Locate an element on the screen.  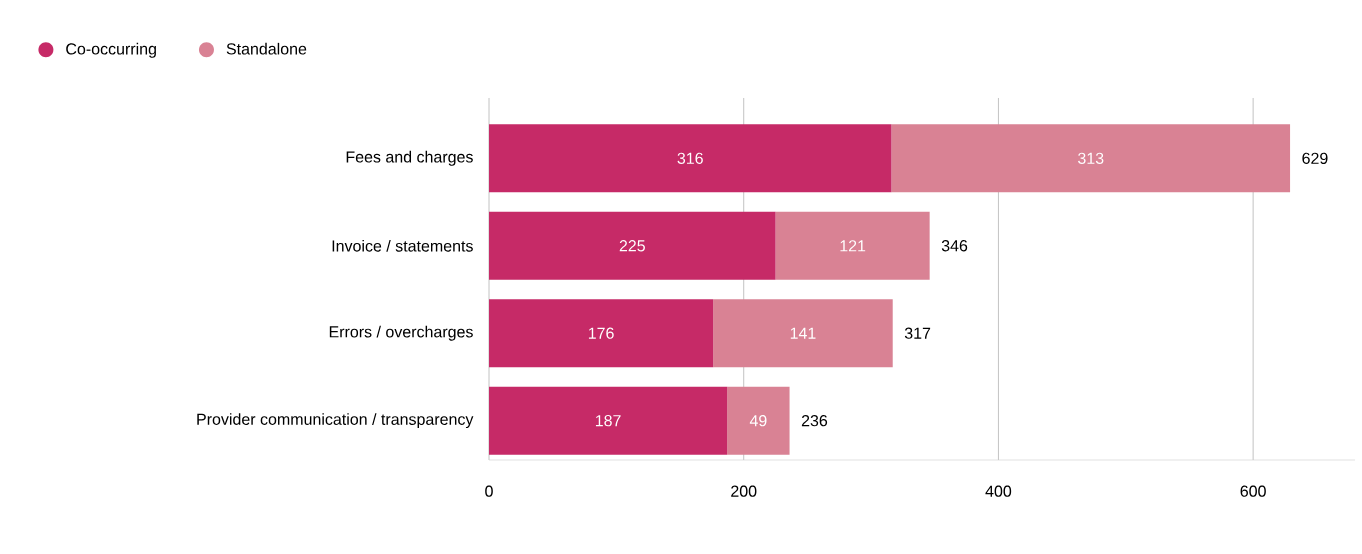
data-label: 141 is located at coordinates (803, 333).